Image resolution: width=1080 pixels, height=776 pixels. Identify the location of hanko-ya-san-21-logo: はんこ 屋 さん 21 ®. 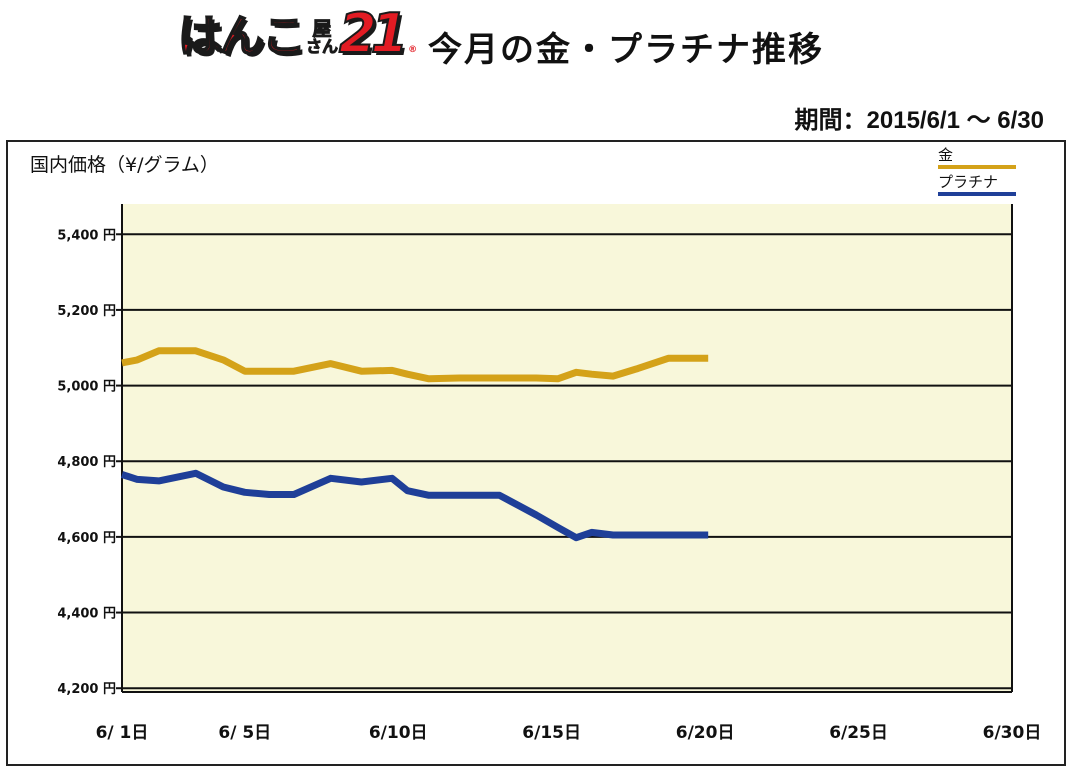
(297, 33).